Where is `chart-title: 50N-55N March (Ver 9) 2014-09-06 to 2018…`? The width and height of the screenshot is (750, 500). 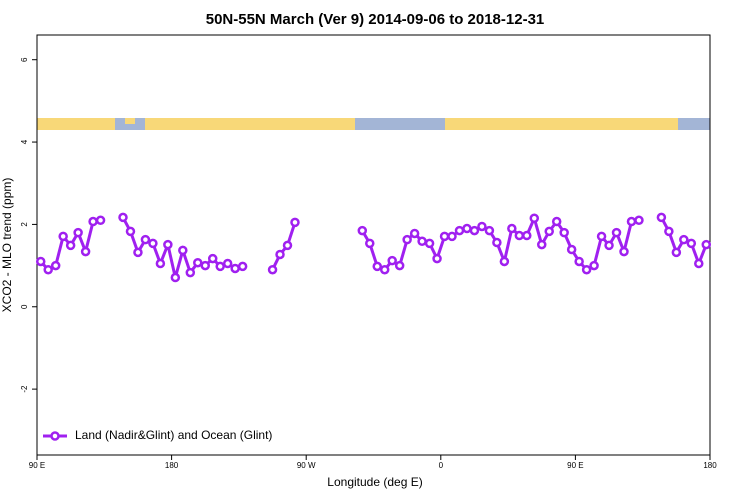
chart-title: 50N-55N March (Ver 9) 2014-09-06 to 2018… is located at coordinates (375, 19).